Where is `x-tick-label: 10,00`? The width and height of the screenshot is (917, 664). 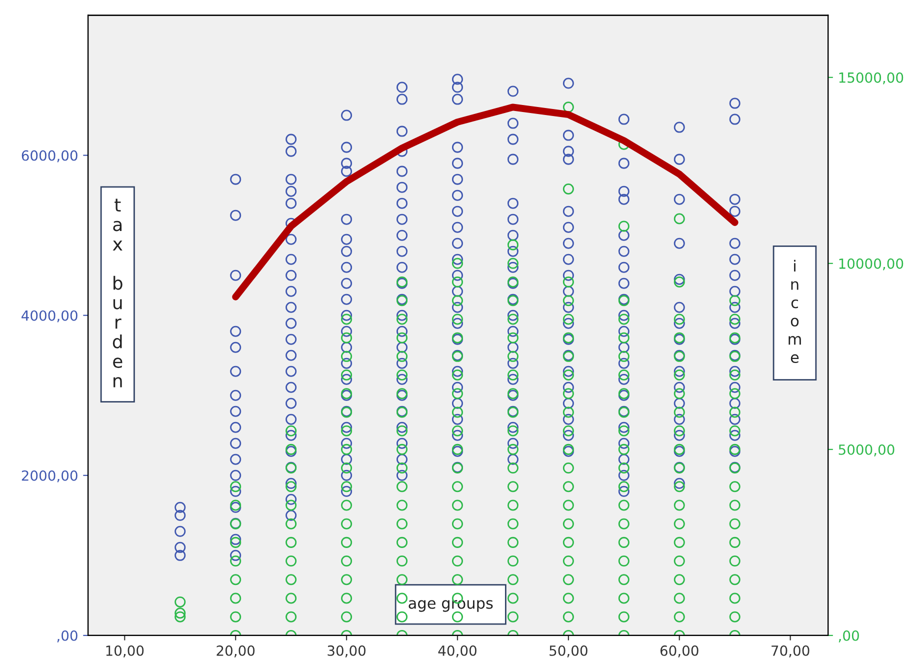
x-tick-label: 10,00 is located at coordinates (125, 651).